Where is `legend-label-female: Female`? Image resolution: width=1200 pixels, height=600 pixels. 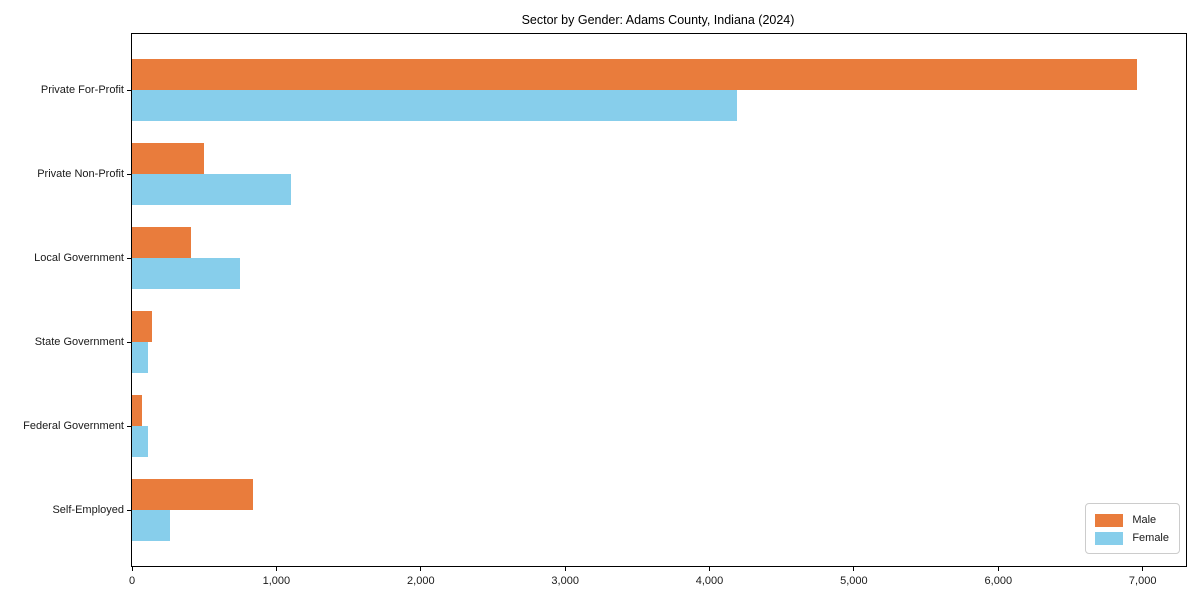 legend-label-female: Female is located at coordinates (1150, 538).